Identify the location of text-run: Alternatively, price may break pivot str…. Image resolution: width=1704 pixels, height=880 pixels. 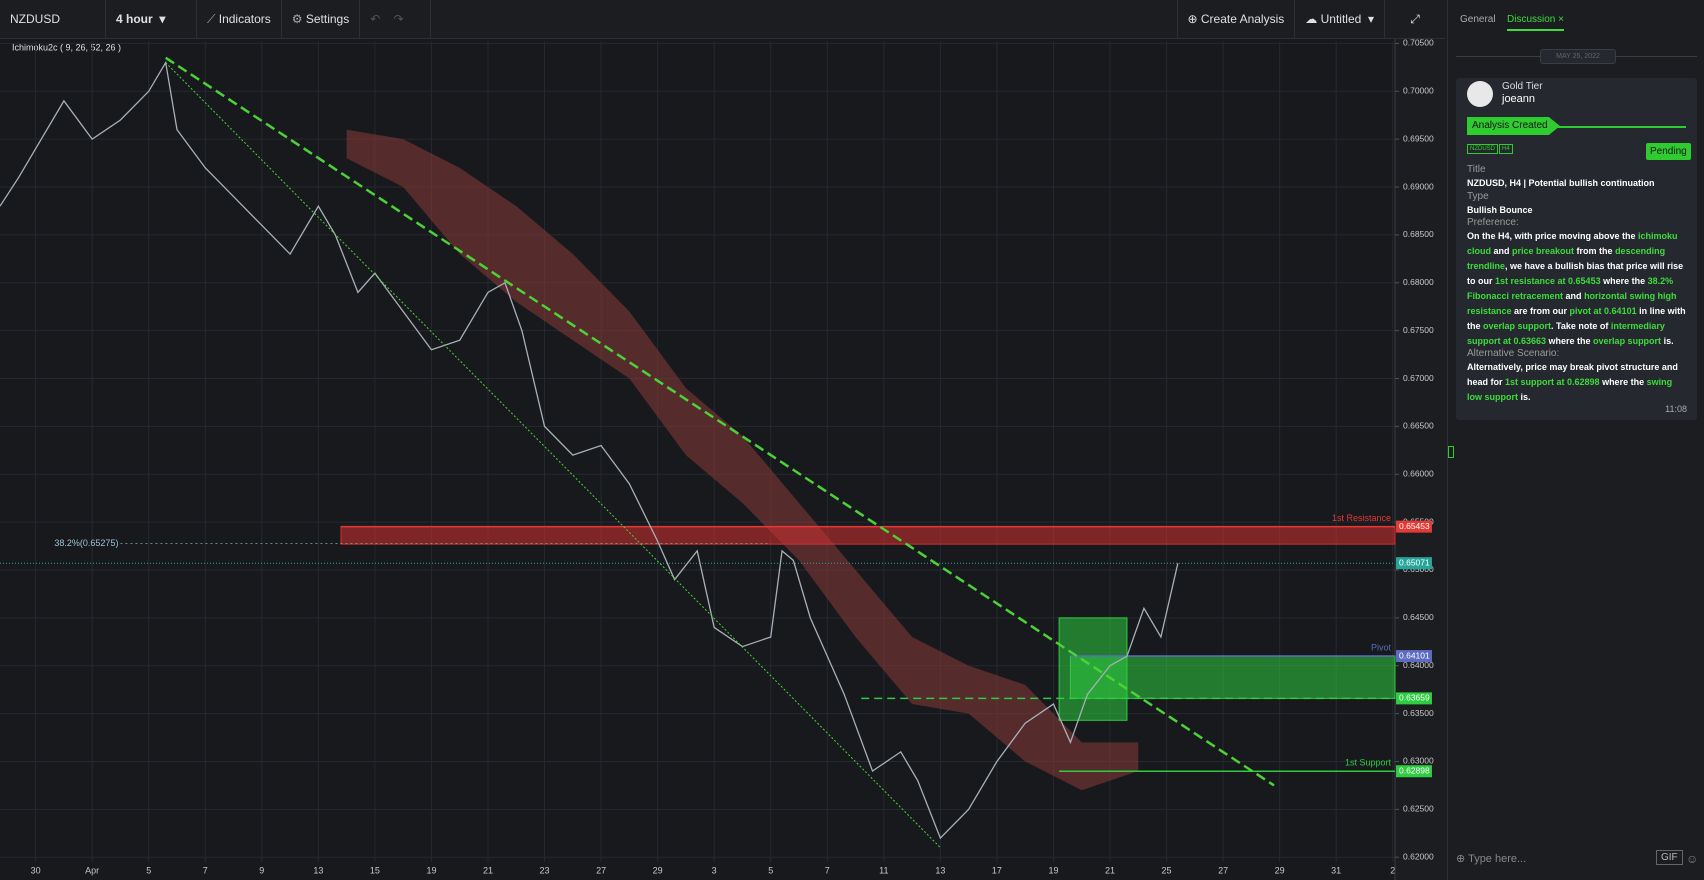
(1572, 374).